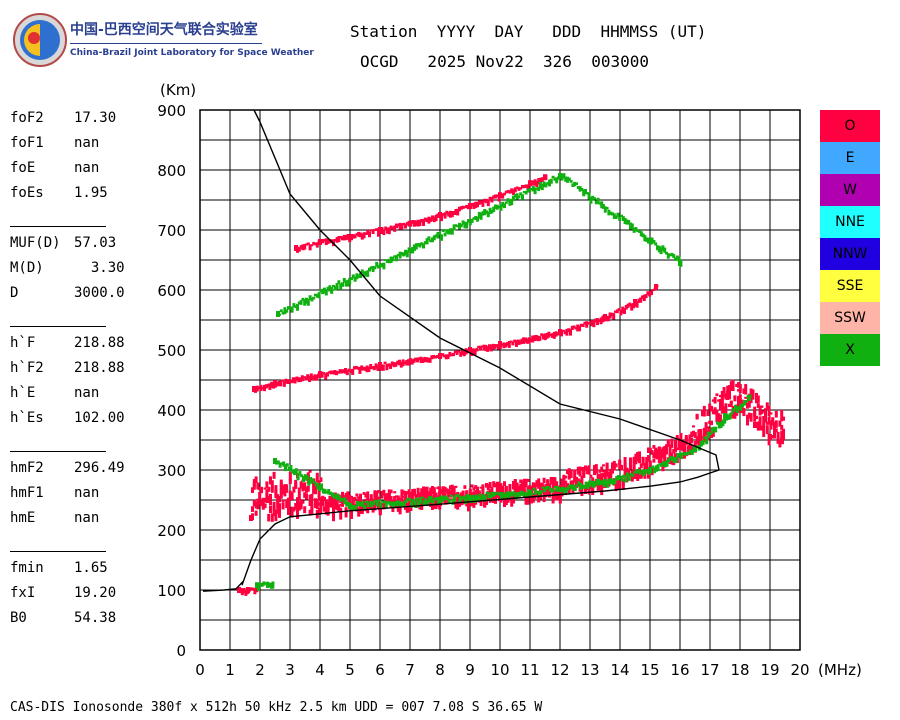 Image resolution: width=900 pixels, height=720 pixels. Describe the element at coordinates (171, 531) in the screenshot. I see `y-tick-label: 200` at that location.